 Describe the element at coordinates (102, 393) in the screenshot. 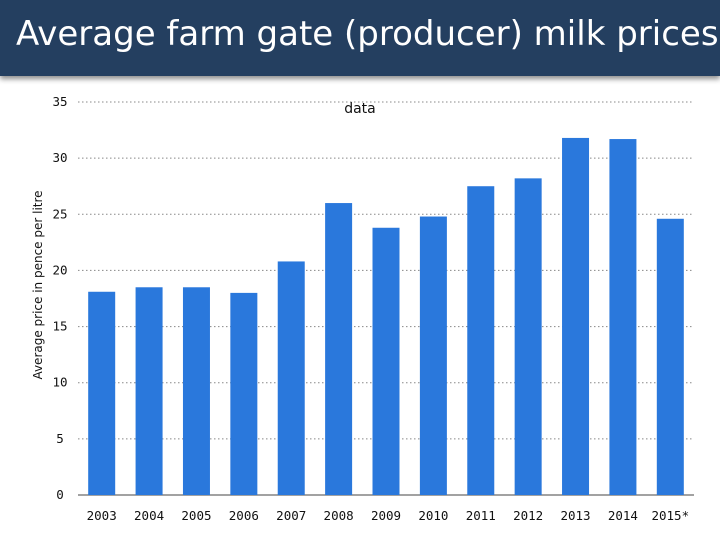

I see `bar-2003` at that location.